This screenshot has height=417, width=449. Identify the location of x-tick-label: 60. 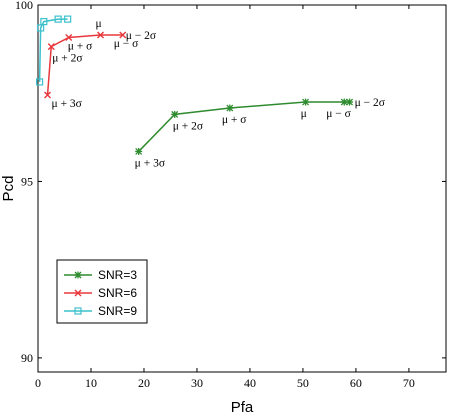
(356, 383).